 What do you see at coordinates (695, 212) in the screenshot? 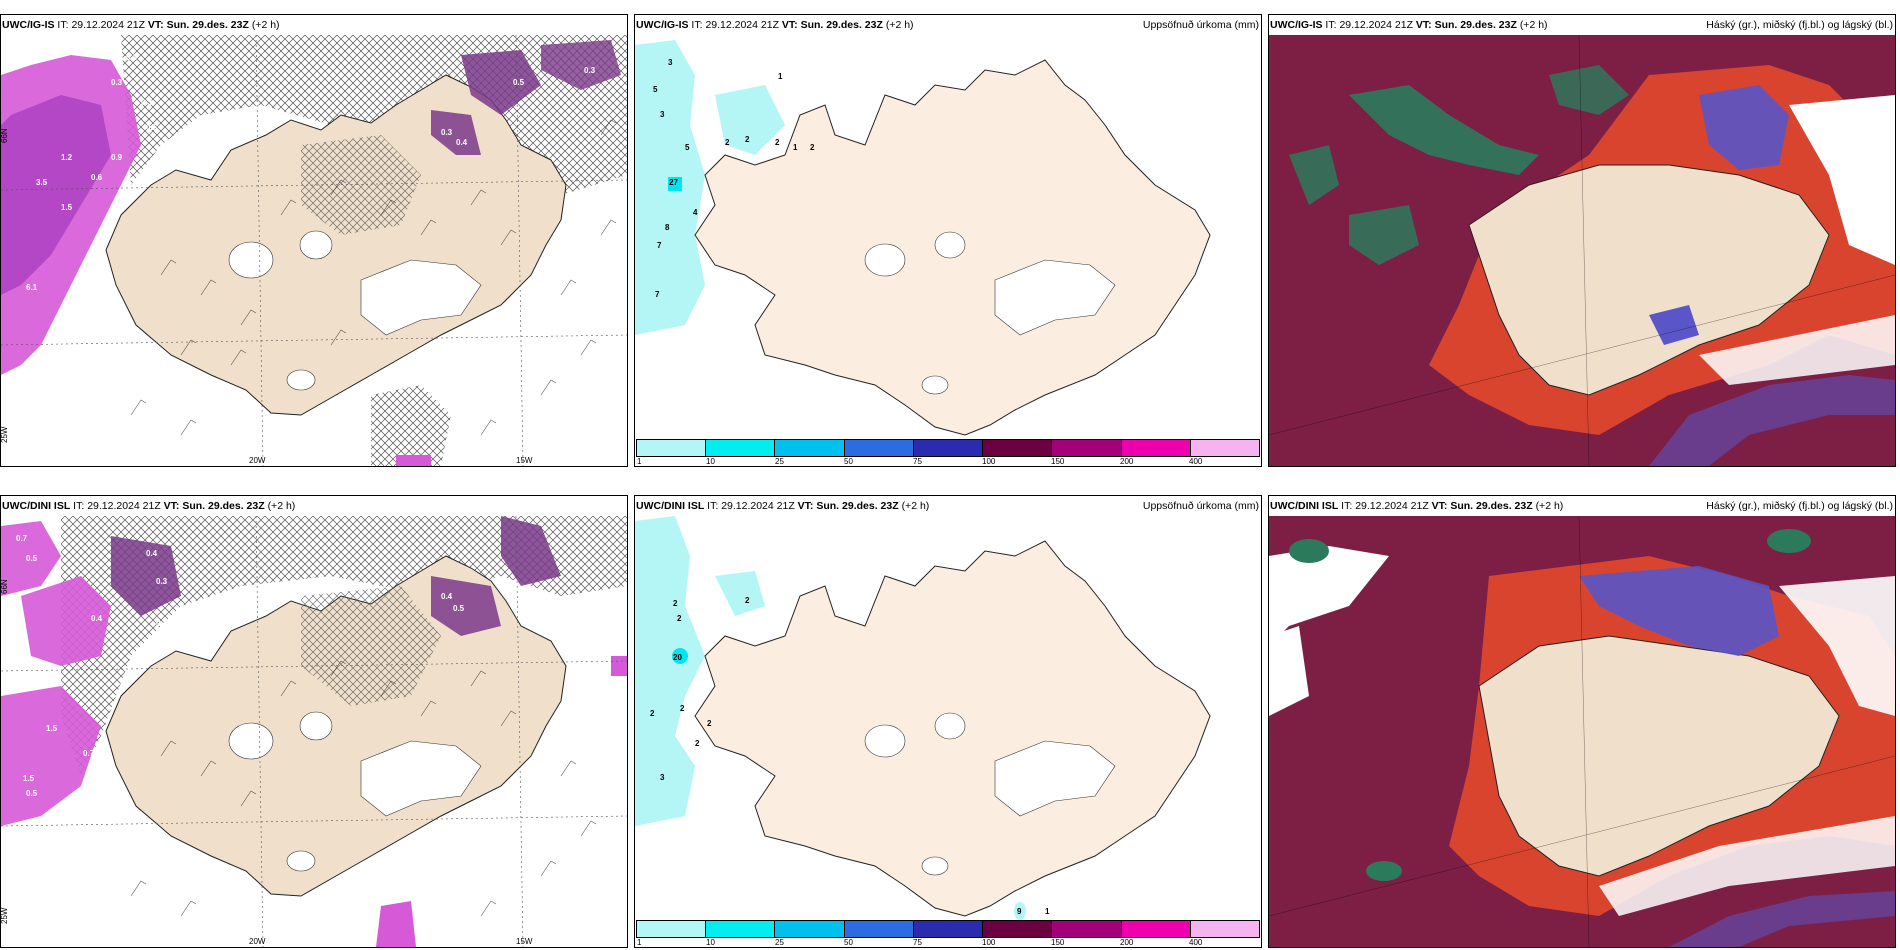
I see `svg-text: 4` at bounding box center [695, 212].